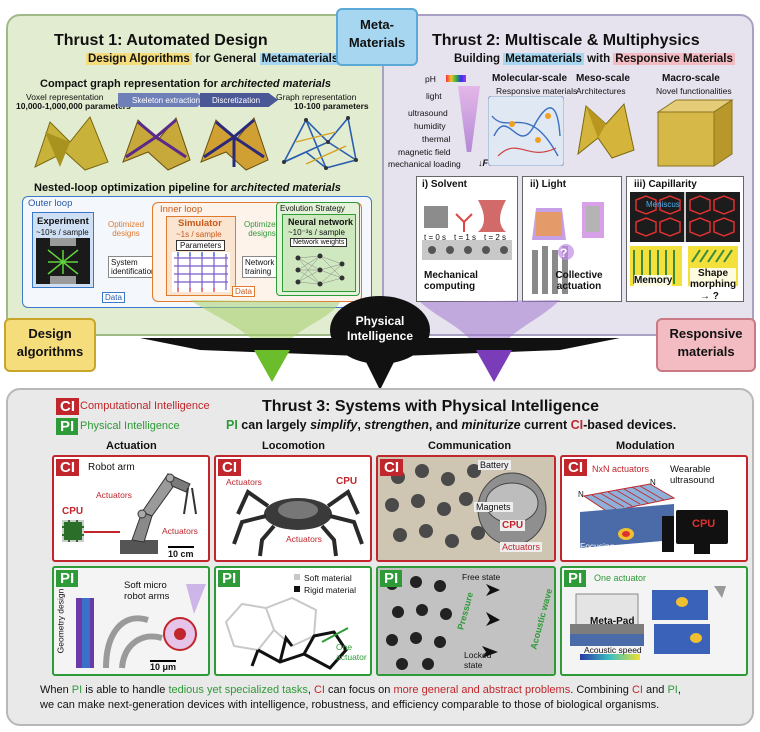 The image size is (760, 732). Describe the element at coordinates (330, 590) in the screenshot. I see `rigid-material-label: Rigid material` at that location.